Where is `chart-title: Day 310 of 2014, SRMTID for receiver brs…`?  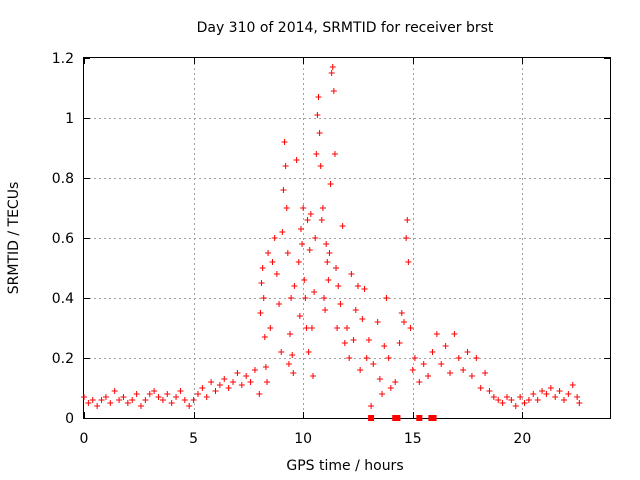
chart-title: Day 310 of 2014, SRMTID for receiver brs… is located at coordinates (345, 28).